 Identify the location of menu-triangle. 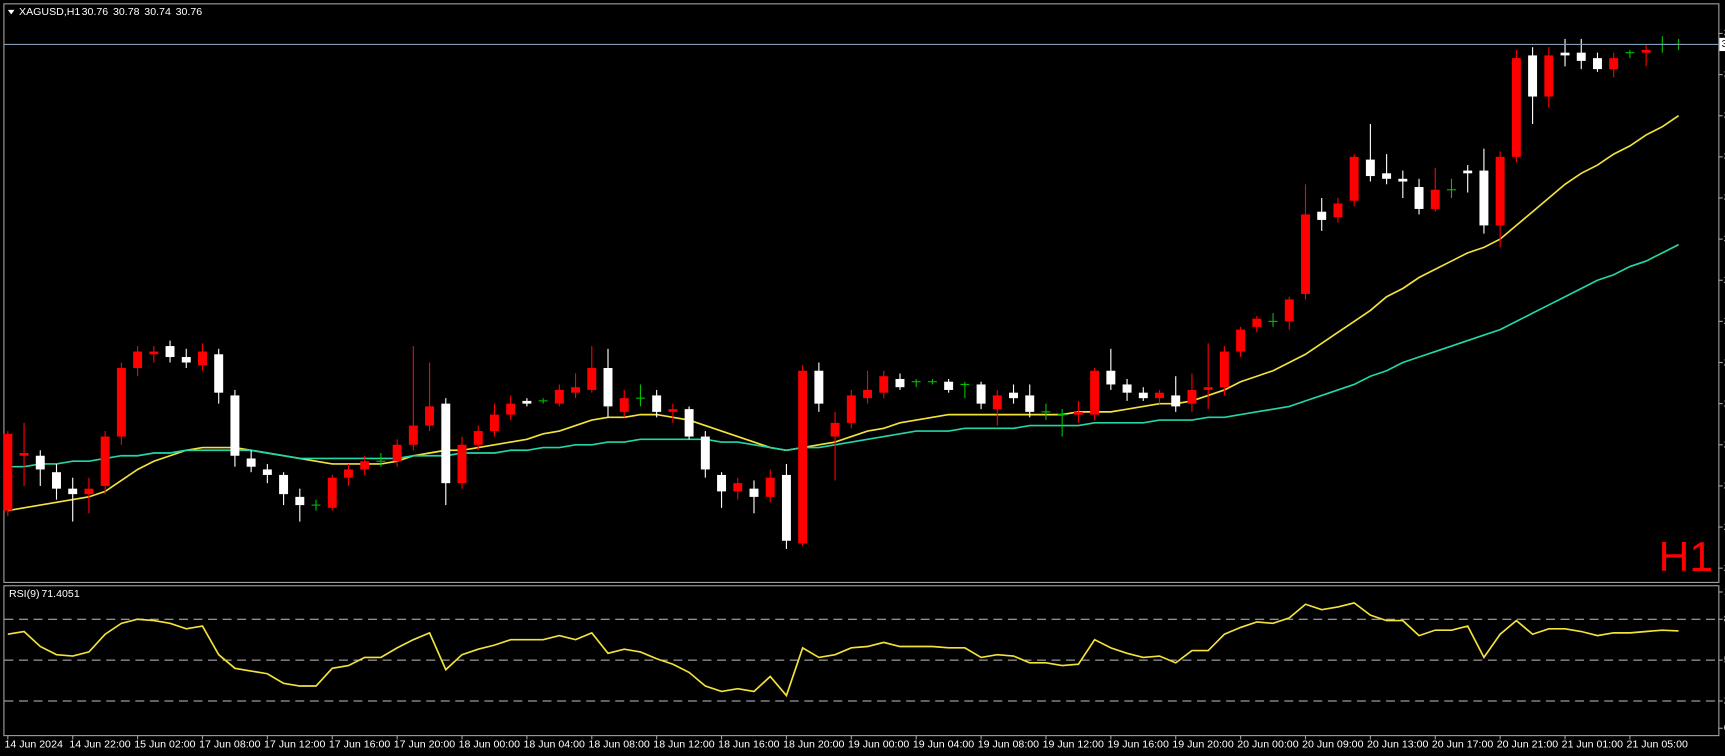
(11, 12).